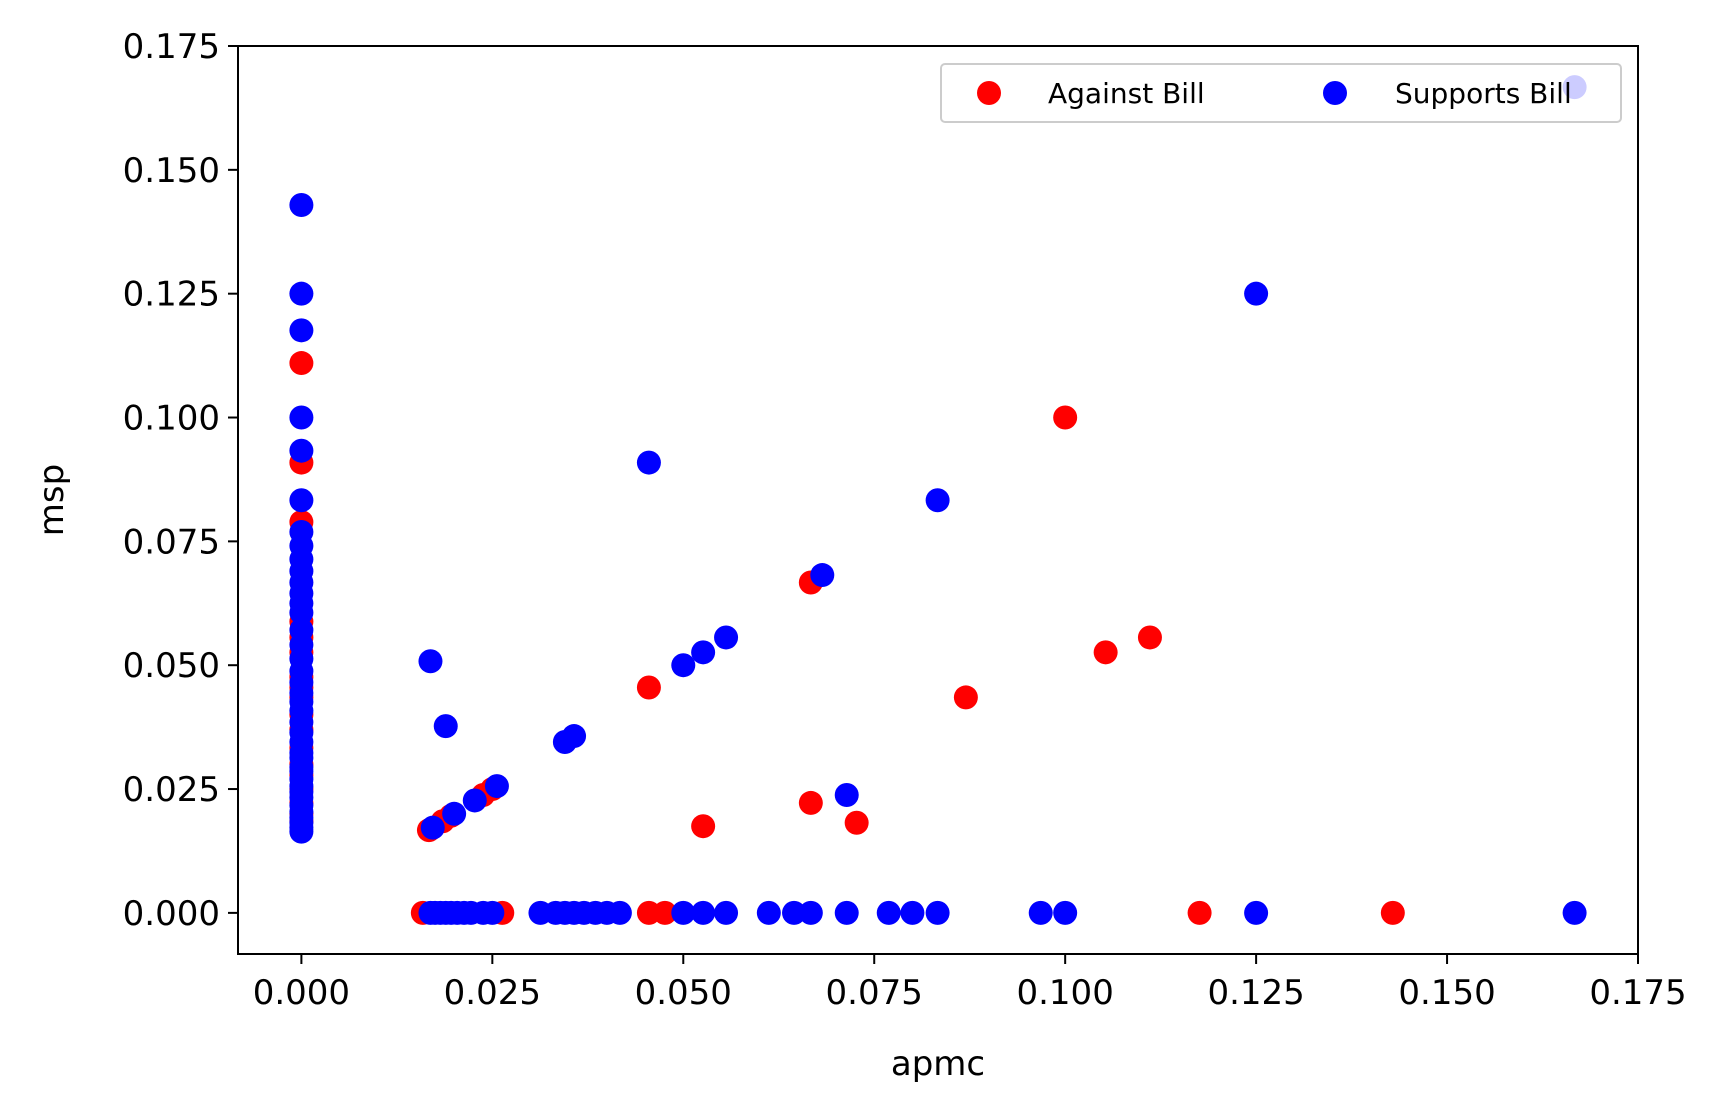 This screenshot has width=1721, height=1112. I want to click on legend-marker-against, so click(989, 93).